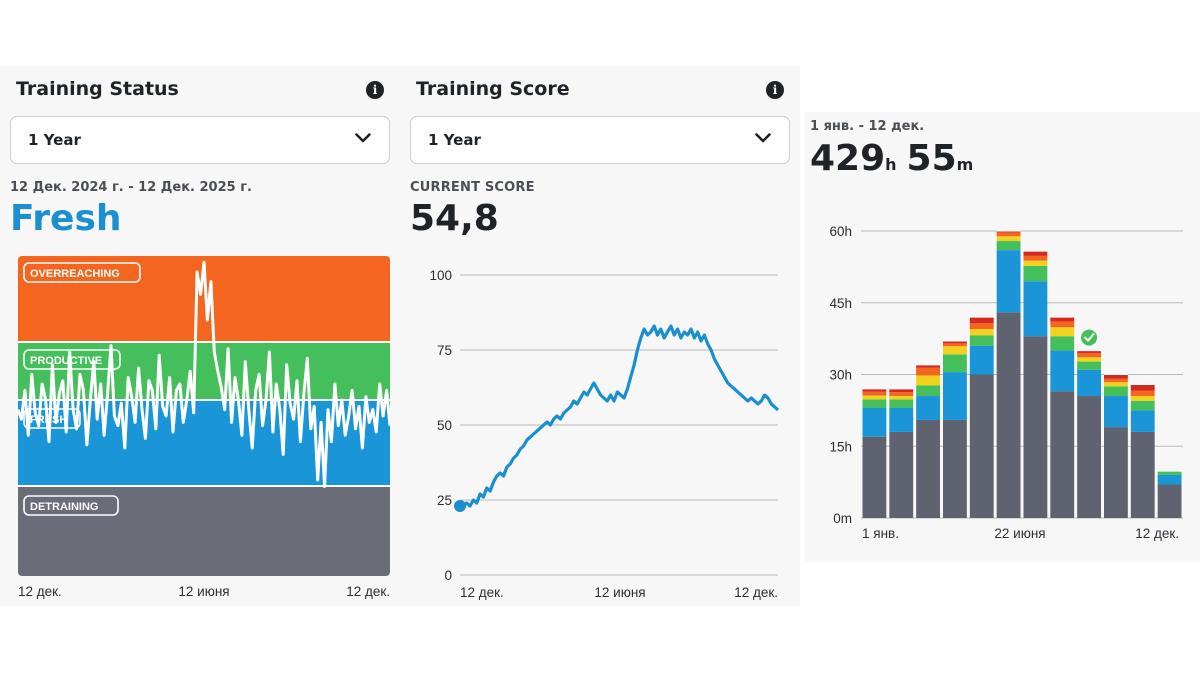 The width and height of the screenshot is (1200, 675). Describe the element at coordinates (493, 89) in the screenshot. I see `training-score-title: Training Score` at that location.